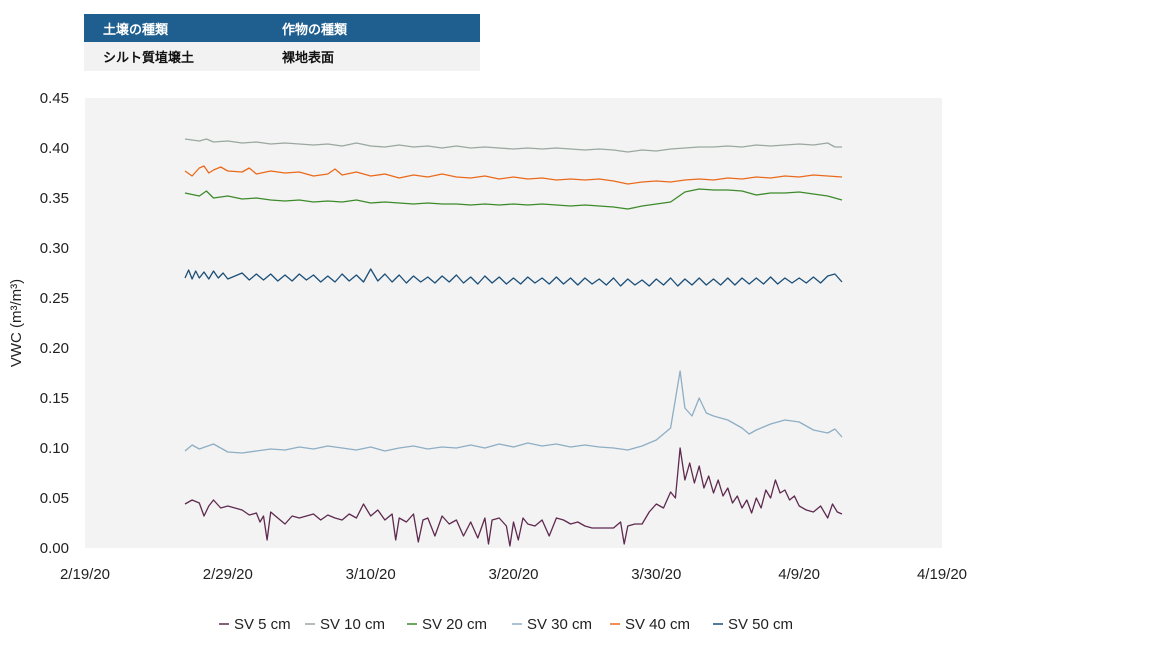 Image resolution: width=1155 pixels, height=650 pixels. What do you see at coordinates (371, 56) in the screenshot?
I see `crop-type-value: 裸地表面` at bounding box center [371, 56].